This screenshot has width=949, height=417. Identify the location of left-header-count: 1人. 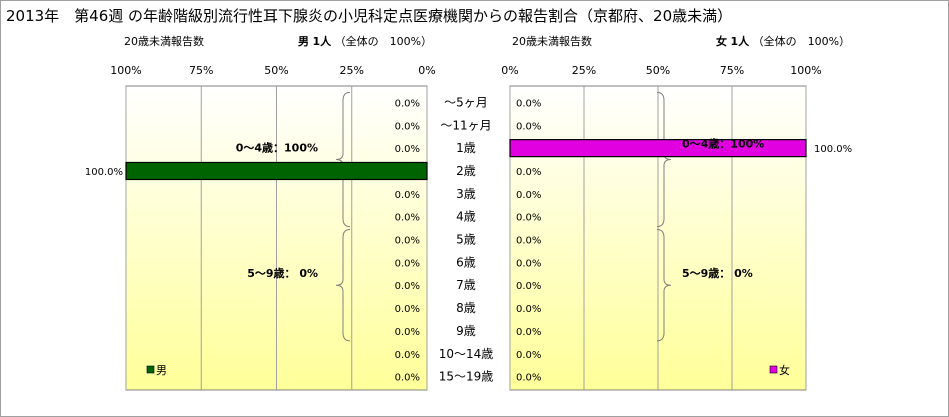
(322, 41).